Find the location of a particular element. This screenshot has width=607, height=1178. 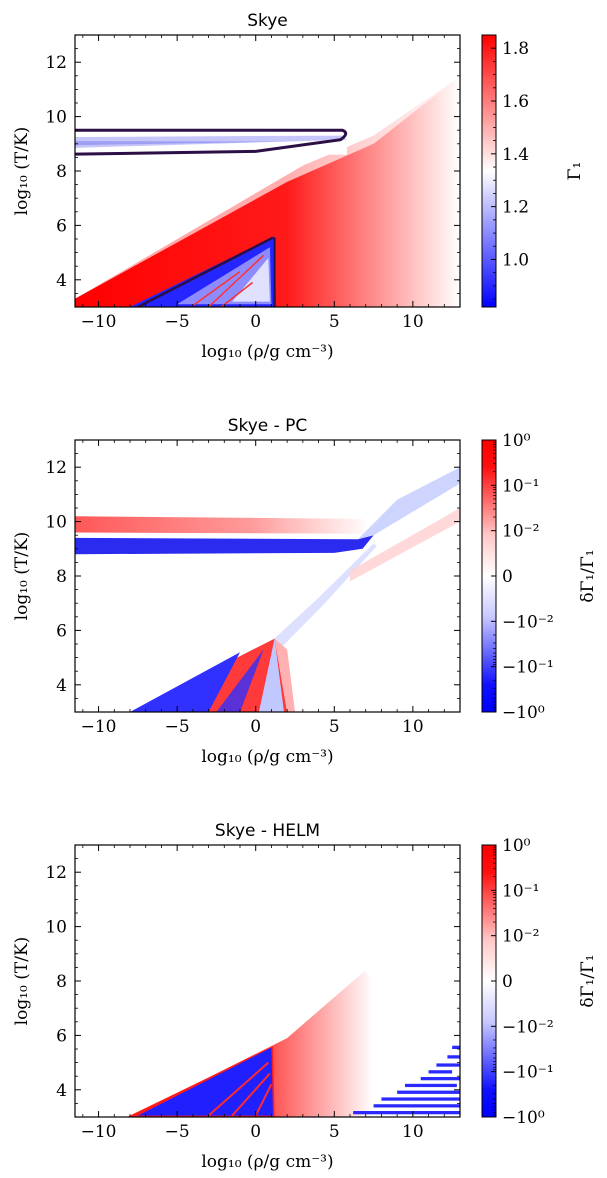

colorbar-bar is located at coordinates (489, 171).